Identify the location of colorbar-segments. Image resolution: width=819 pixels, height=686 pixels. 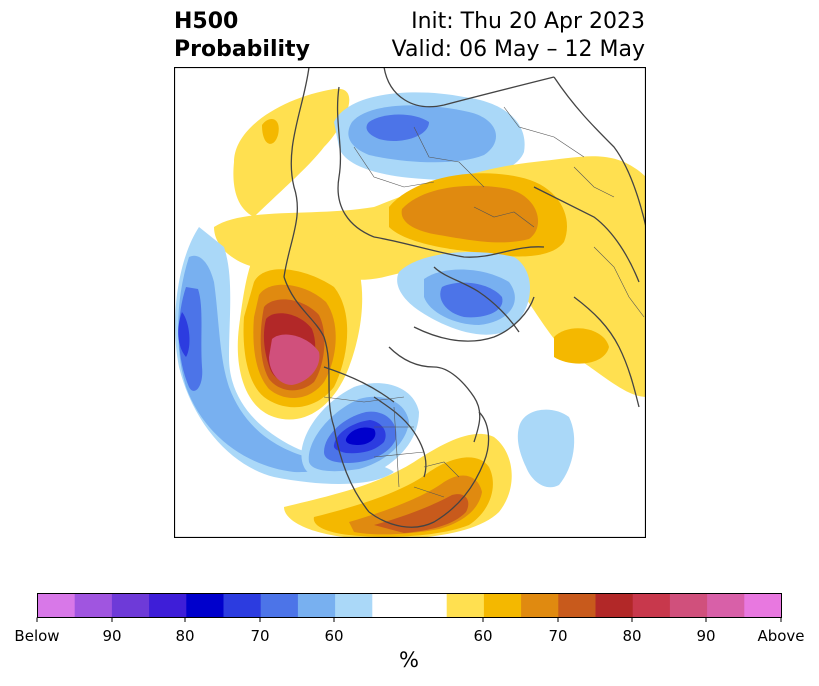
(409, 605).